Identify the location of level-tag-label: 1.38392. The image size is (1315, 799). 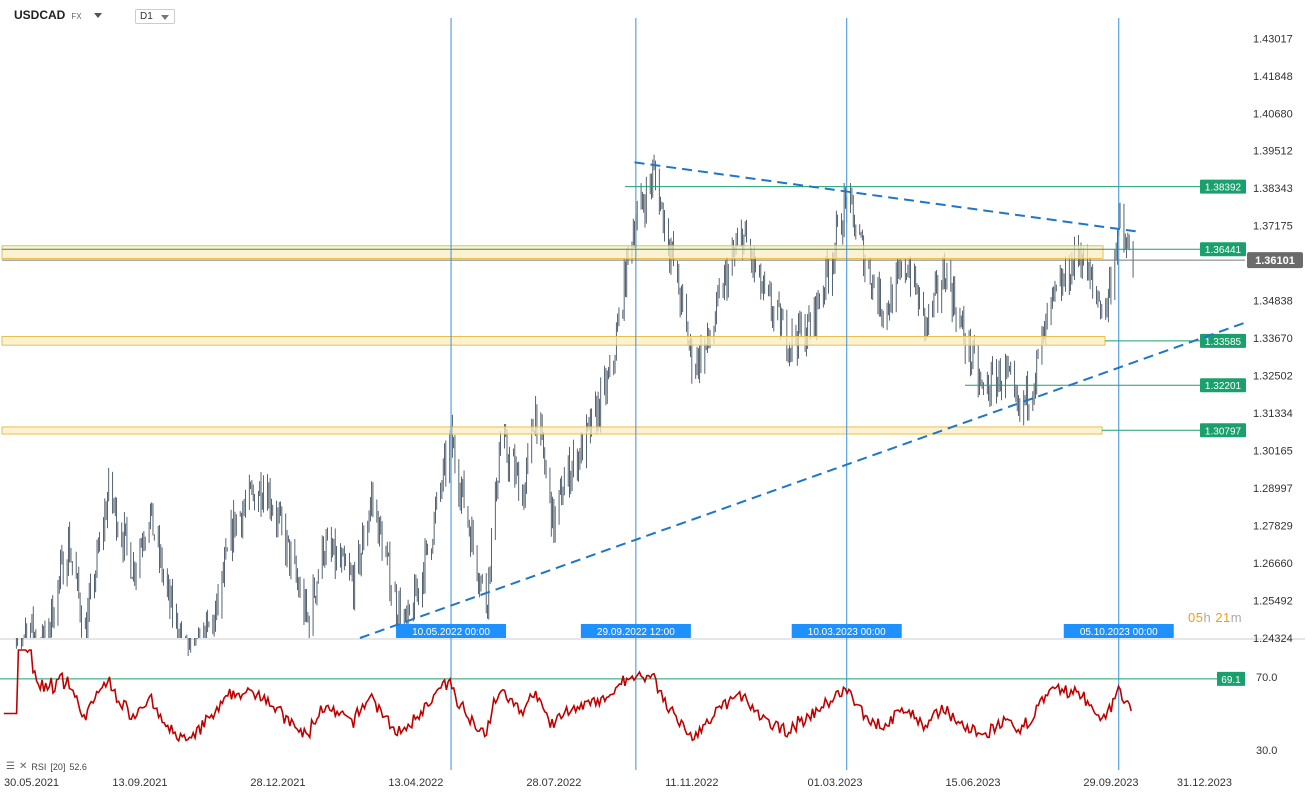
(1223, 188).